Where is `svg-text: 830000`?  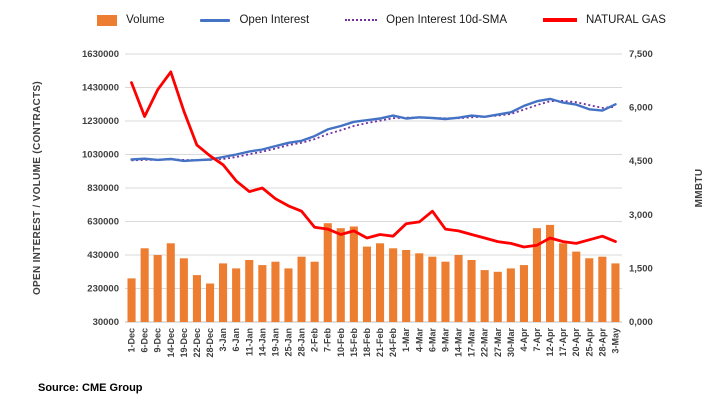
svg-text: 830000 is located at coordinates (103, 188).